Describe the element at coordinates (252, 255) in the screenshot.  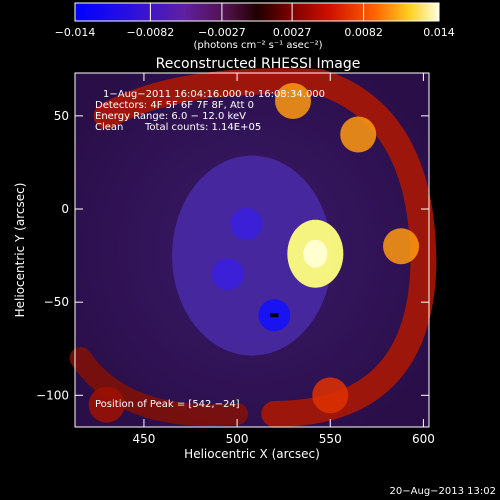
I see `negative-region` at that location.